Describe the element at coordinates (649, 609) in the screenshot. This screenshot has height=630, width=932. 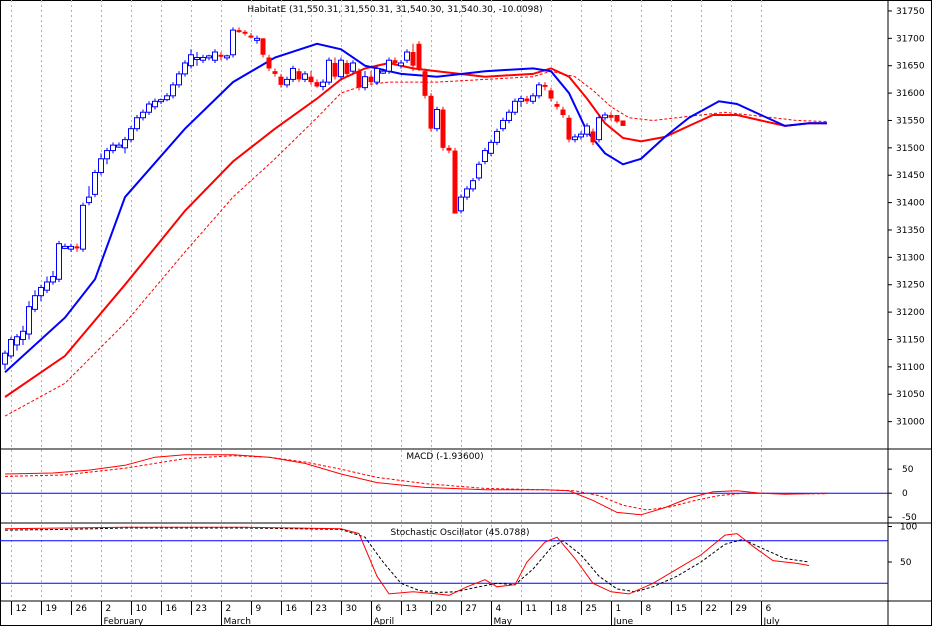
I see `x-tick-label: 8` at that location.